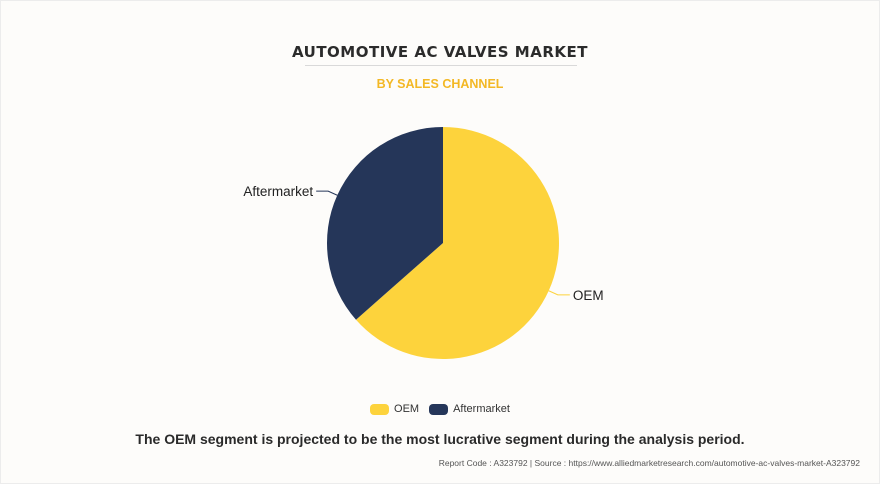  I want to click on legend-item-oem: OEM, so click(394, 409).